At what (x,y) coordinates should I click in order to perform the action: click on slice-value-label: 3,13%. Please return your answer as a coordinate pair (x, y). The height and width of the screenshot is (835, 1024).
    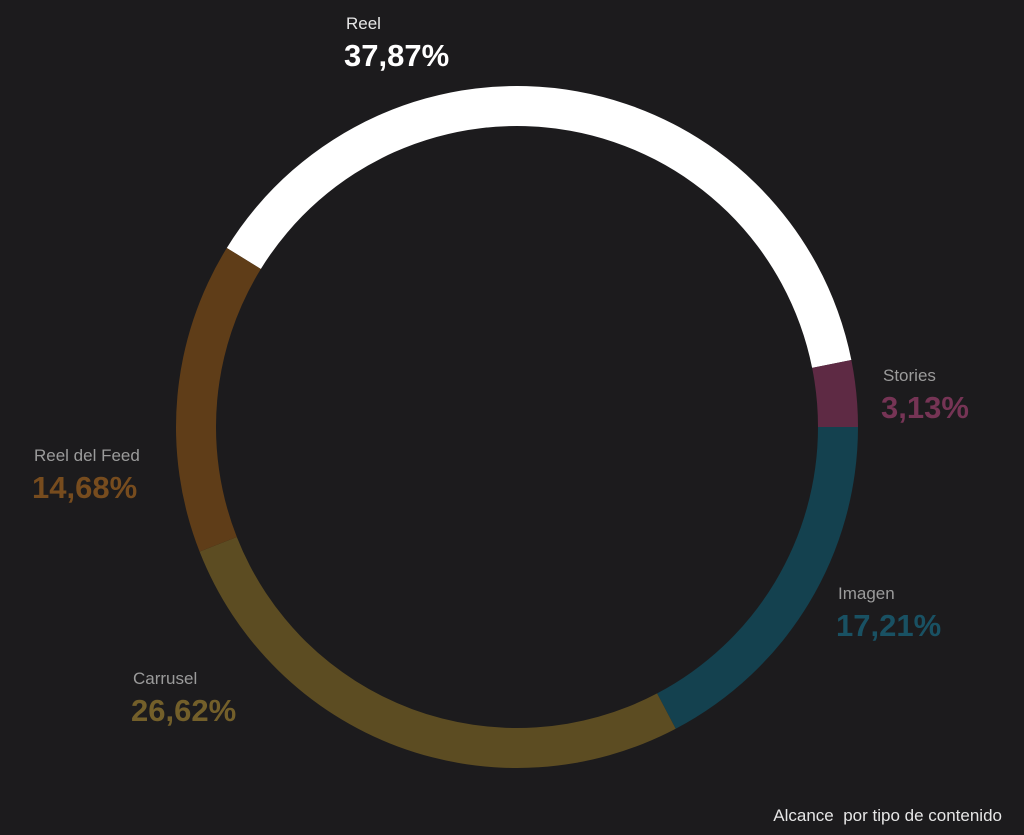
    Looking at the image, I should click on (925, 407).